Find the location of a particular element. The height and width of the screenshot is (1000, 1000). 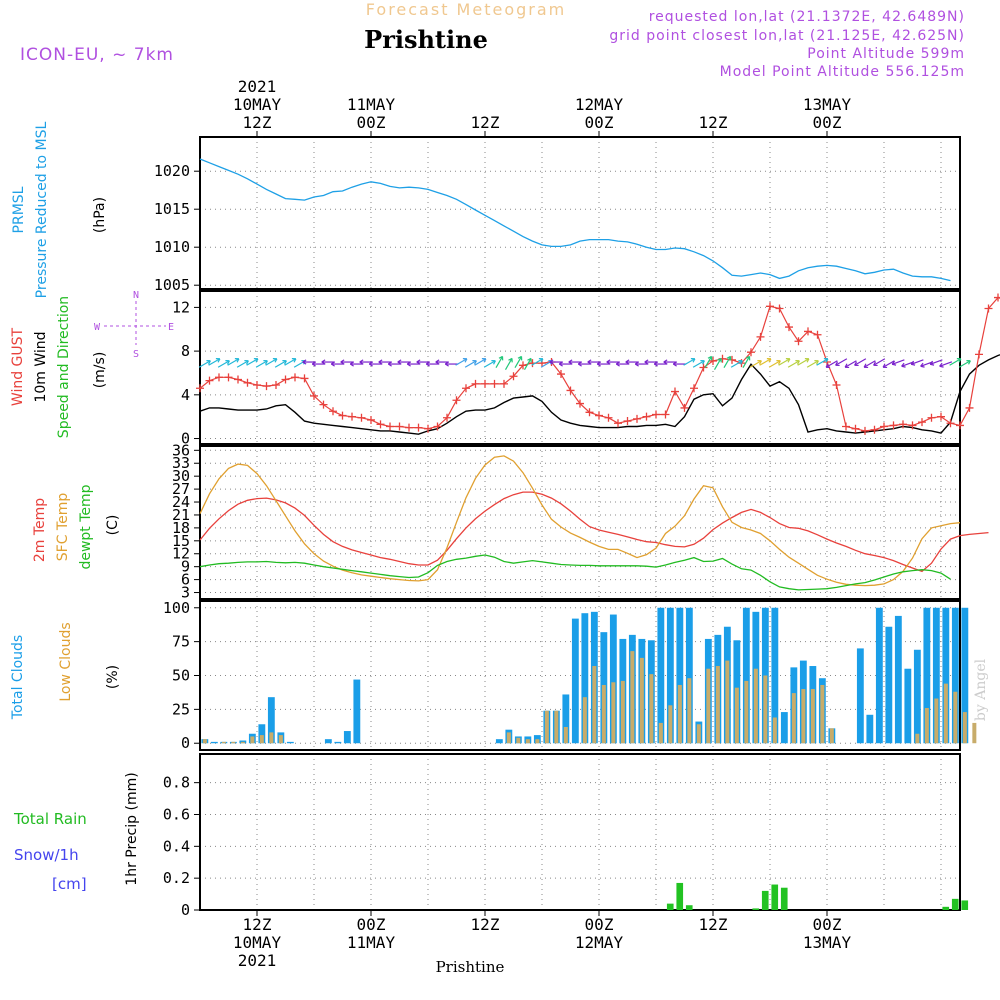

y-tick-label: 0.8 is located at coordinates (176, 783).